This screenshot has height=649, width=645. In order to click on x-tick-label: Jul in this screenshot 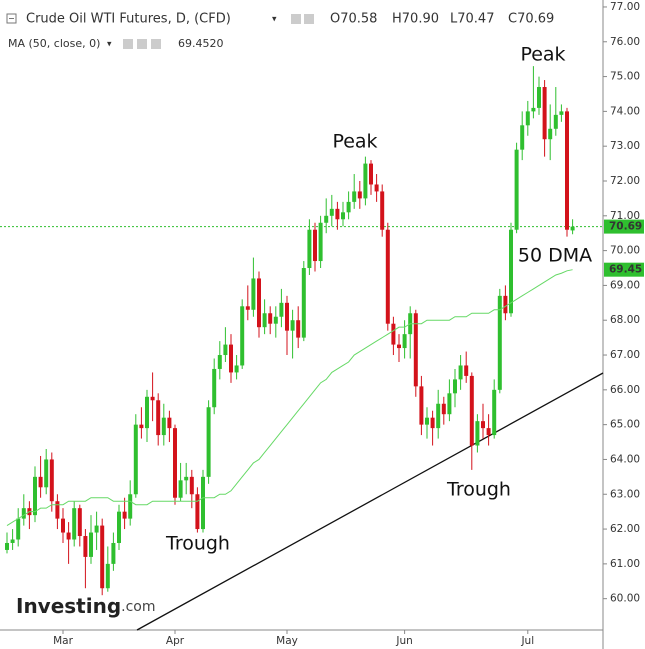, I will do `click(527, 641)`.